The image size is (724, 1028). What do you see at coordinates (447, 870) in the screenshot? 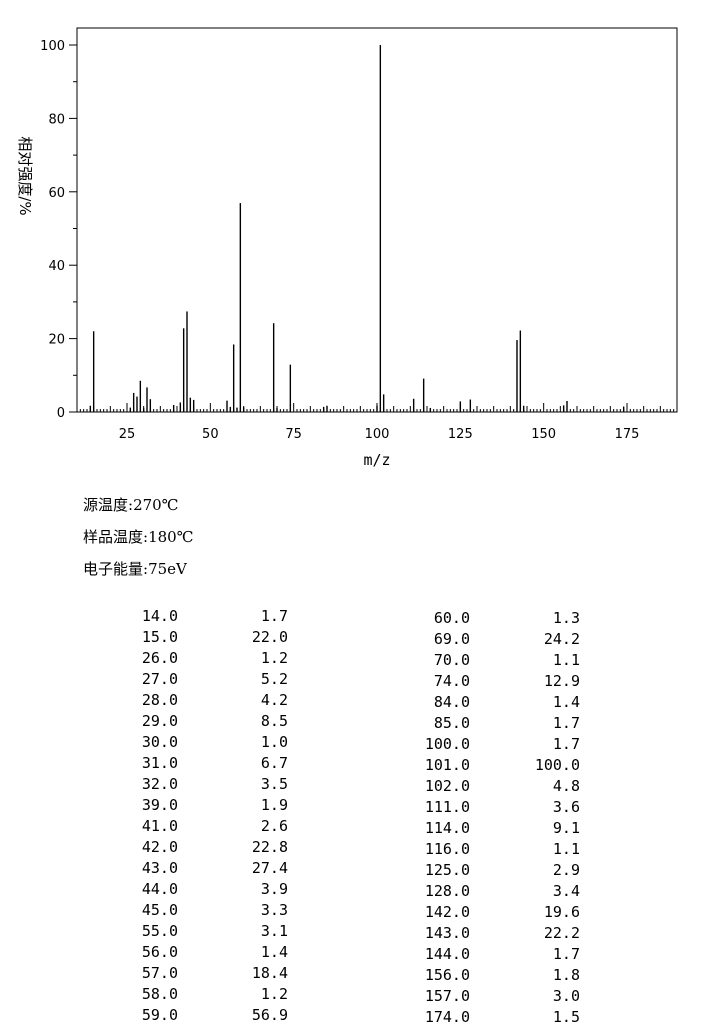
I see `mz-value: 125.0` at bounding box center [447, 870].